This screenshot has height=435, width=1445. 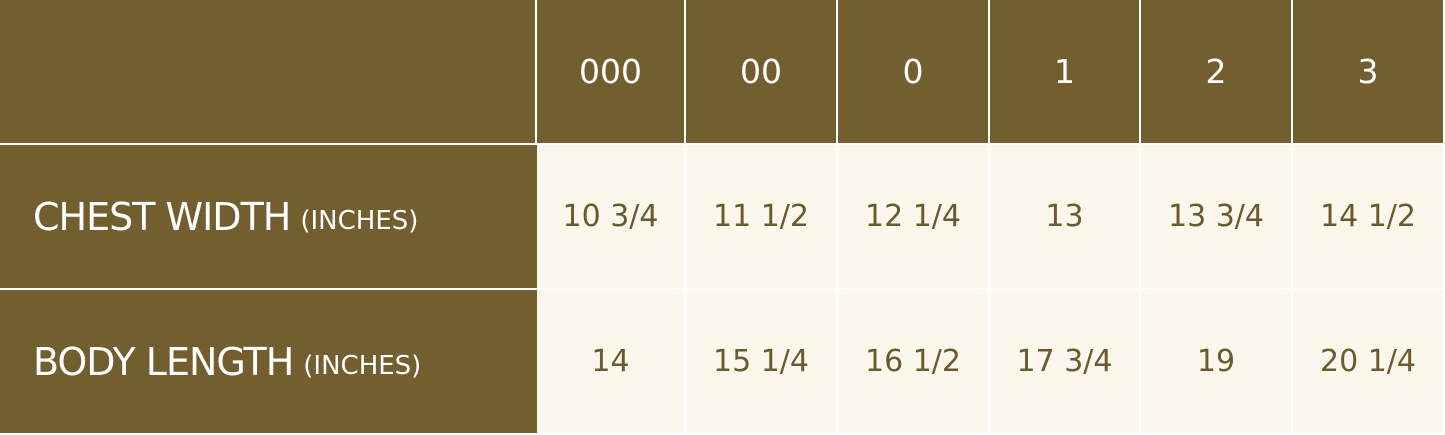 I want to click on measure-value: 17 3/4, so click(x=1065, y=362).